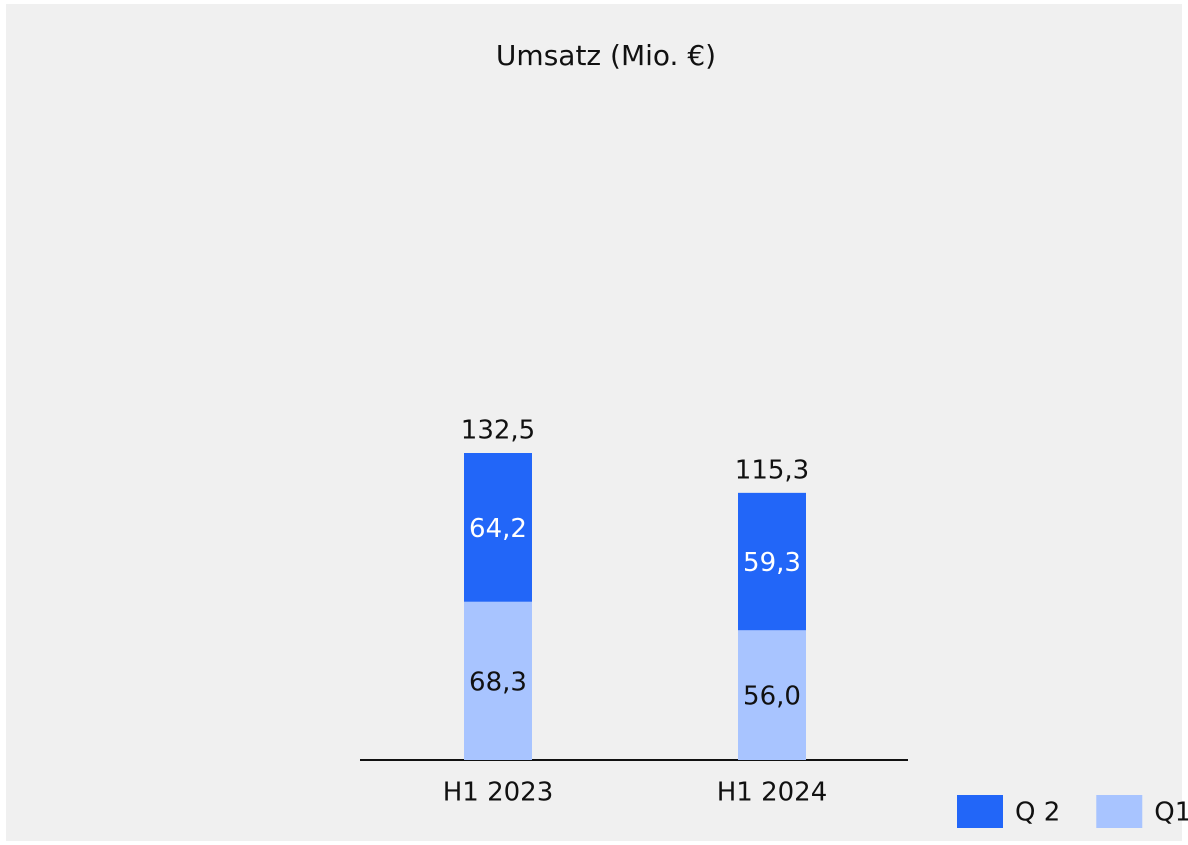 The height and width of the screenshot is (845, 1188). I want to click on value-label: 64,2, so click(498, 529).